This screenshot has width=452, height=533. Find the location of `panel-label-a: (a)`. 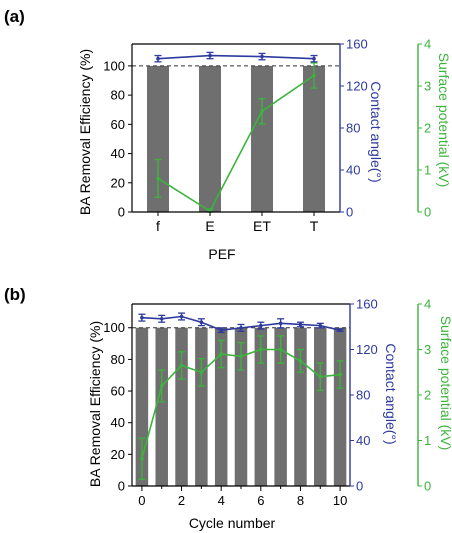

panel-label-a: (a) is located at coordinates (14, 16).